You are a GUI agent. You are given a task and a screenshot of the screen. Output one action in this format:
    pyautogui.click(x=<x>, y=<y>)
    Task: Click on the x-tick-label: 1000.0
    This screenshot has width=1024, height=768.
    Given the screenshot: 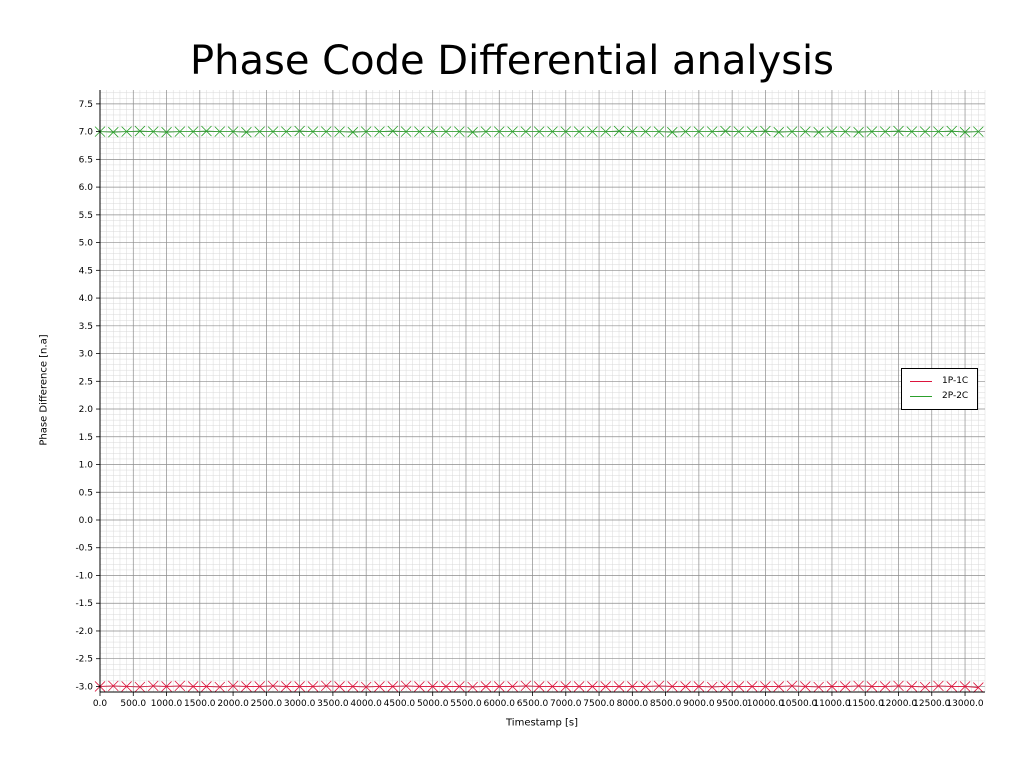 What is the action you would take?
    pyautogui.click(x=167, y=704)
    